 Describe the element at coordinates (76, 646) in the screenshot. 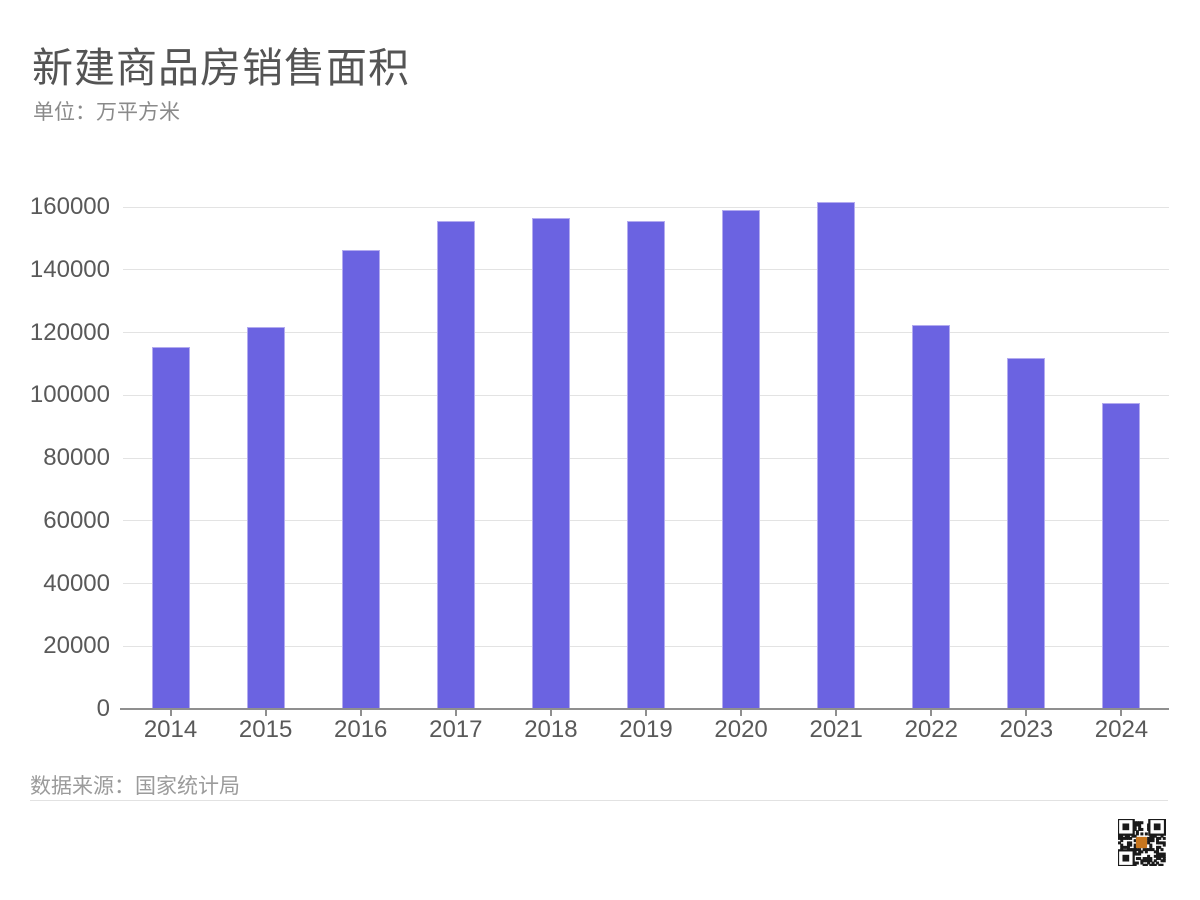

I see `y-axis-label: 20000` at that location.